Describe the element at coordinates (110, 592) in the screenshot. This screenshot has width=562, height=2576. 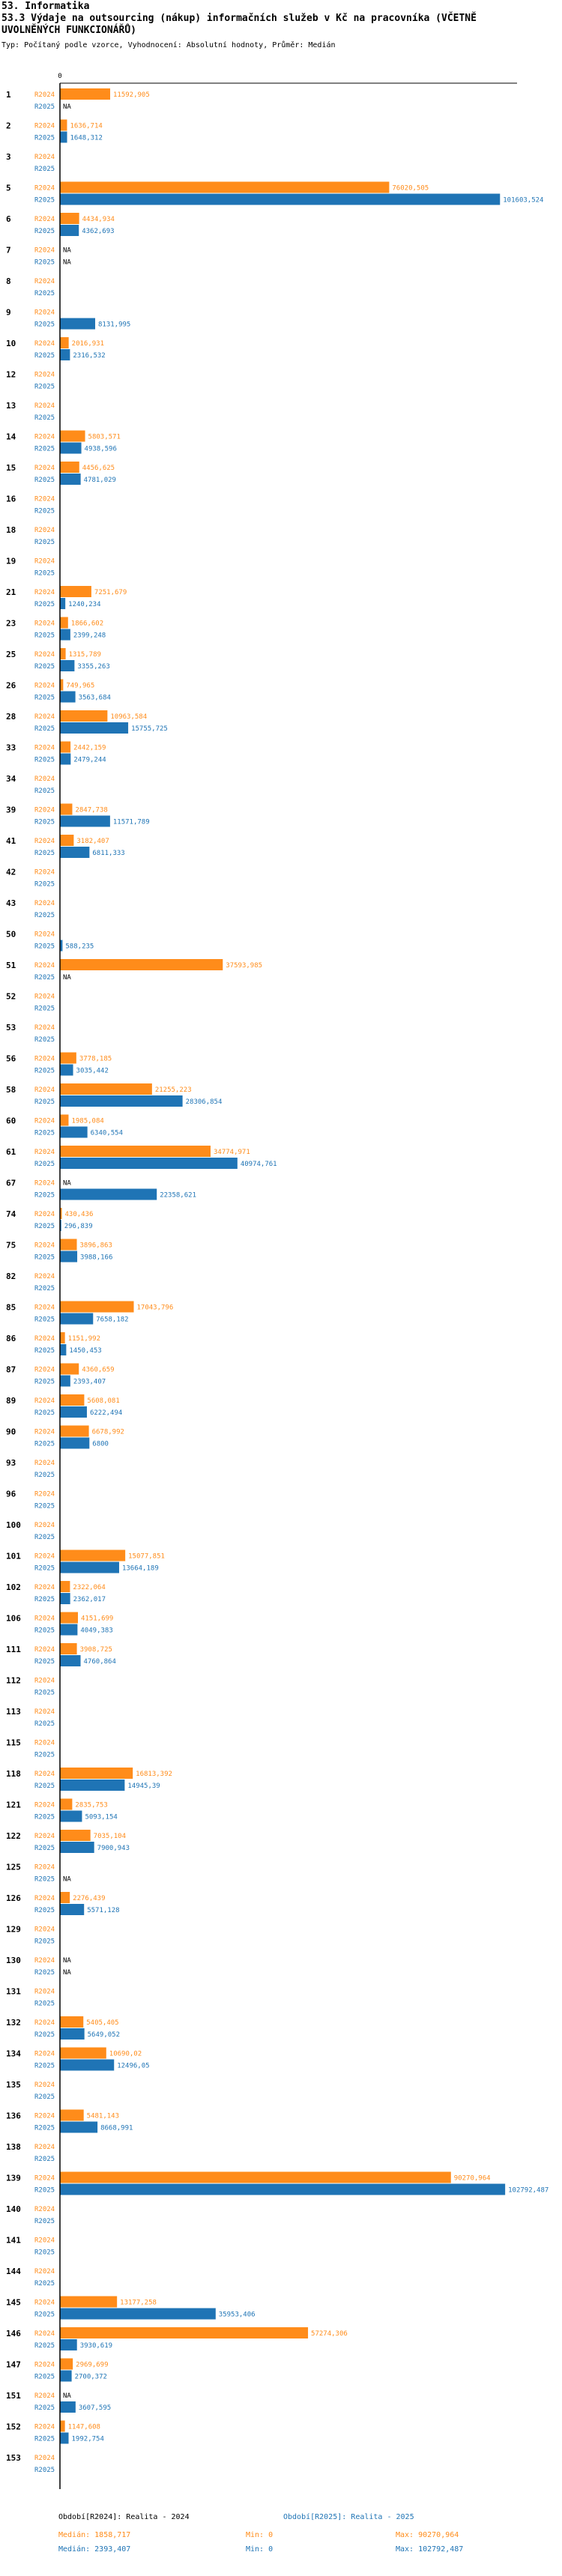
I see `value-label-r2024: 7251,679` at that location.